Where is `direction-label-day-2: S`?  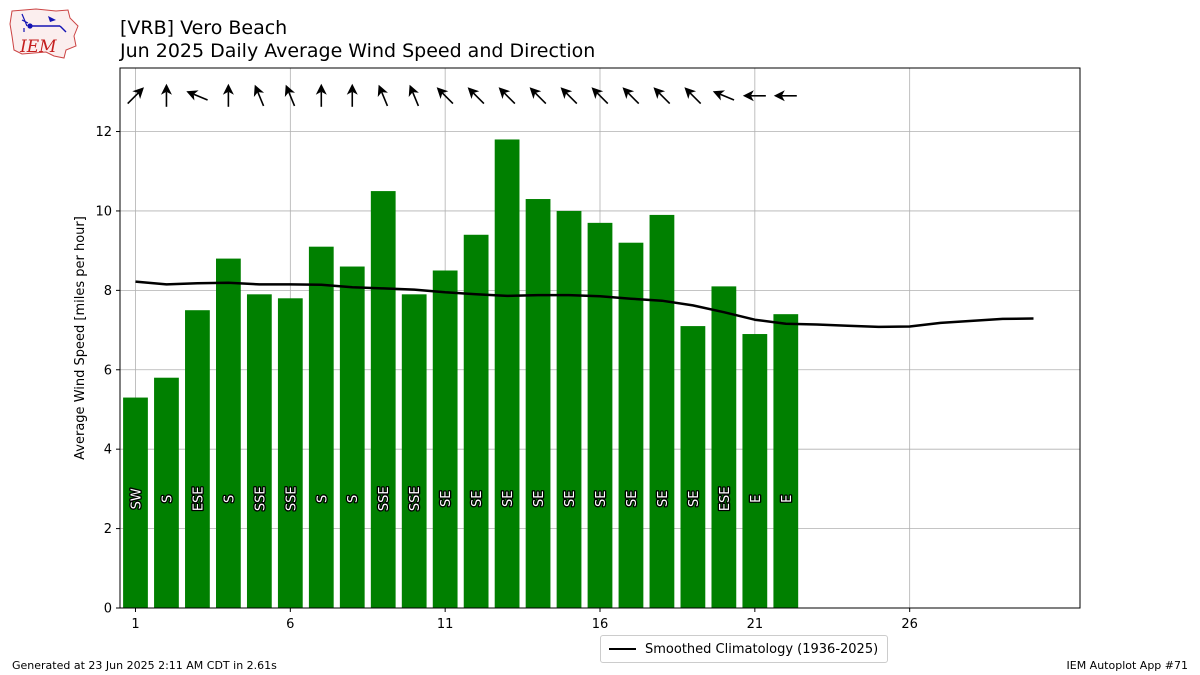
direction-label-day-2: S is located at coordinates (167, 499).